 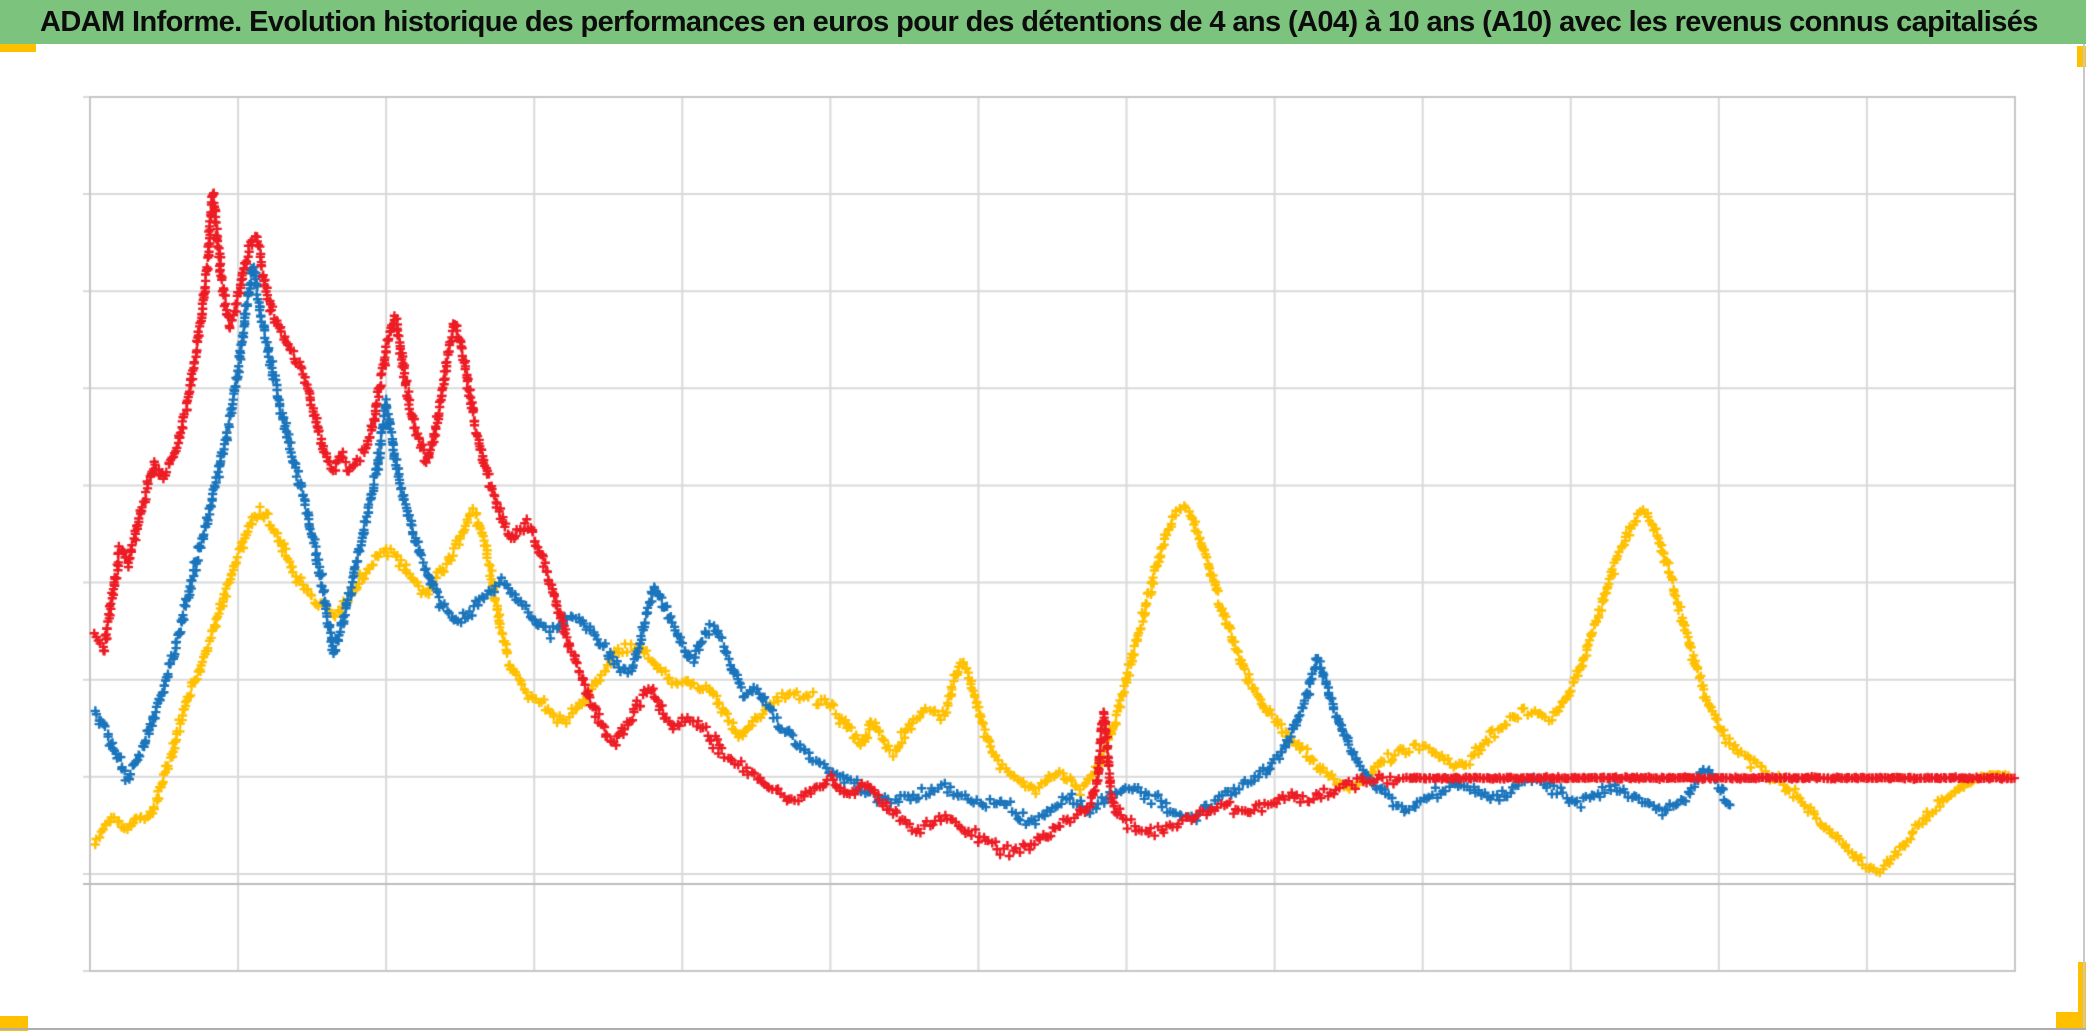 What do you see at coordinates (2084, 536) in the screenshot?
I see `sheet-edge-right` at bounding box center [2084, 536].